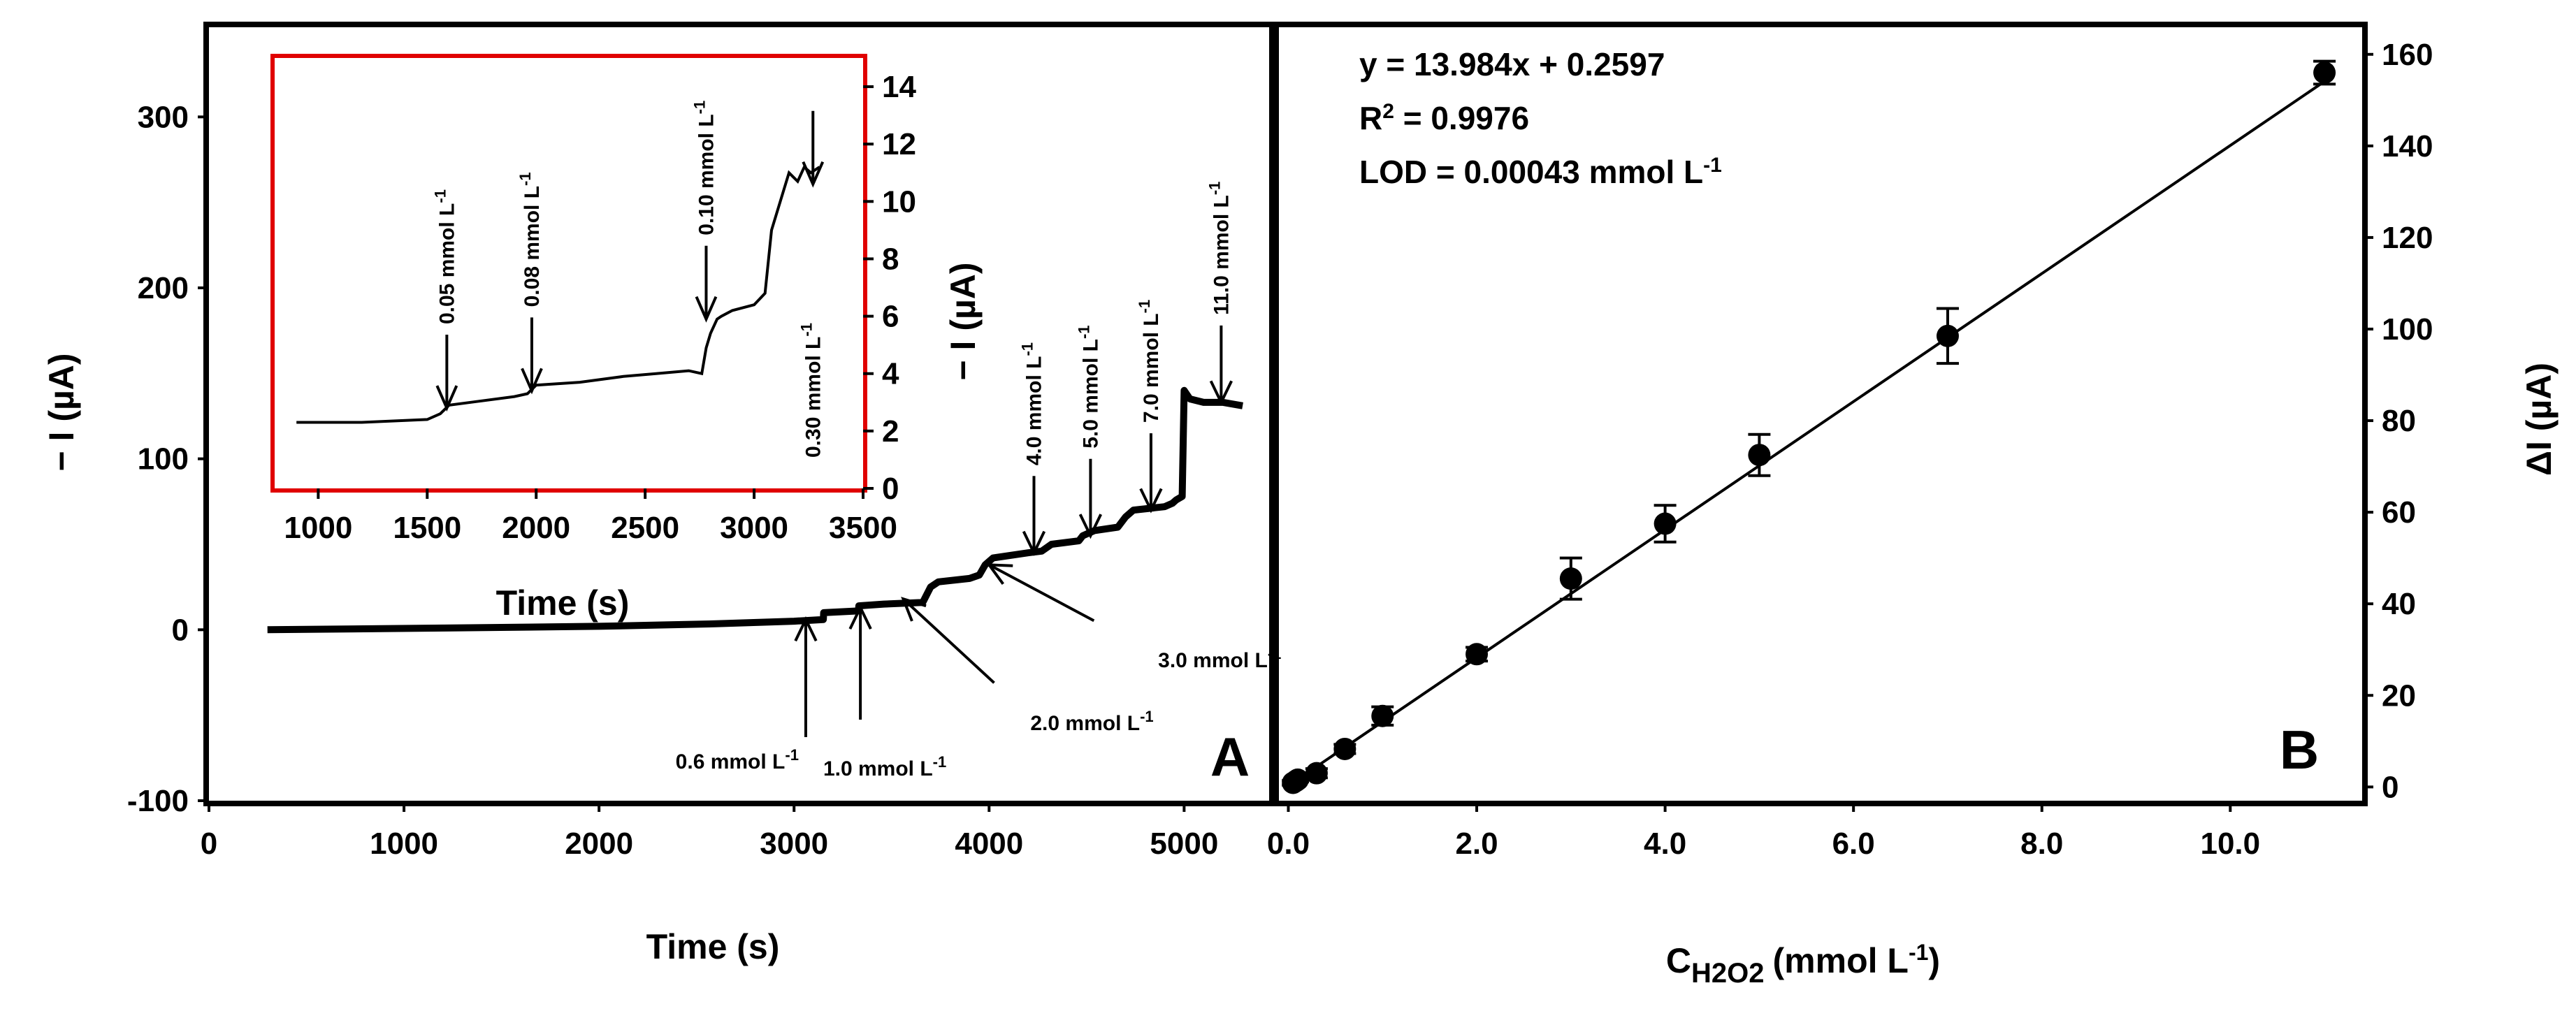  What do you see at coordinates (1388, 111) in the screenshot?
I see `r-squared-sup: 2` at bounding box center [1388, 111].